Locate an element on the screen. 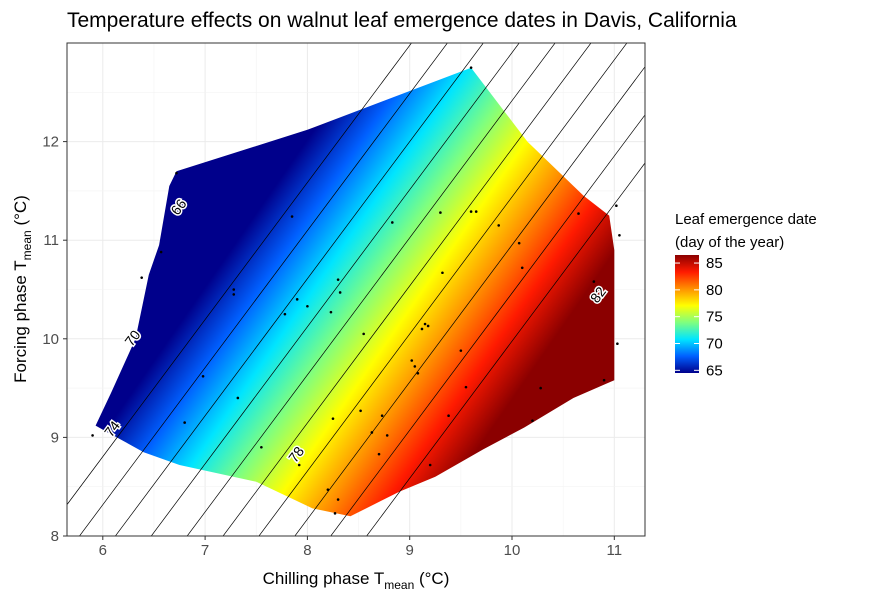 This screenshot has width=888, height=600. legend-tick-label: 85 is located at coordinates (714, 263).